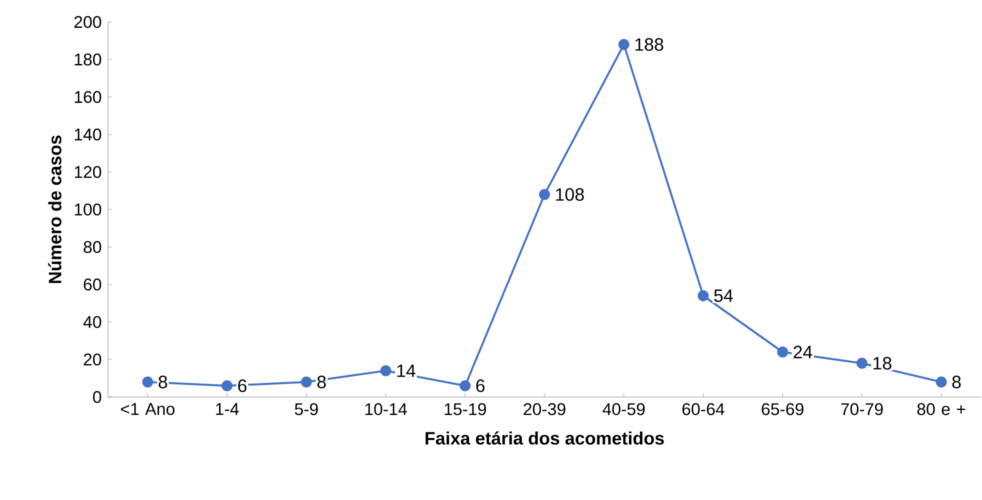  I want to click on data-label: 18, so click(883, 363).